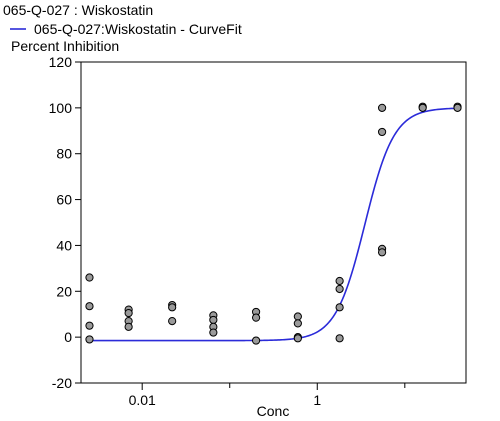  Describe the element at coordinates (267, 395) in the screenshot. I see `x-axis: 0.01 1` at that location.